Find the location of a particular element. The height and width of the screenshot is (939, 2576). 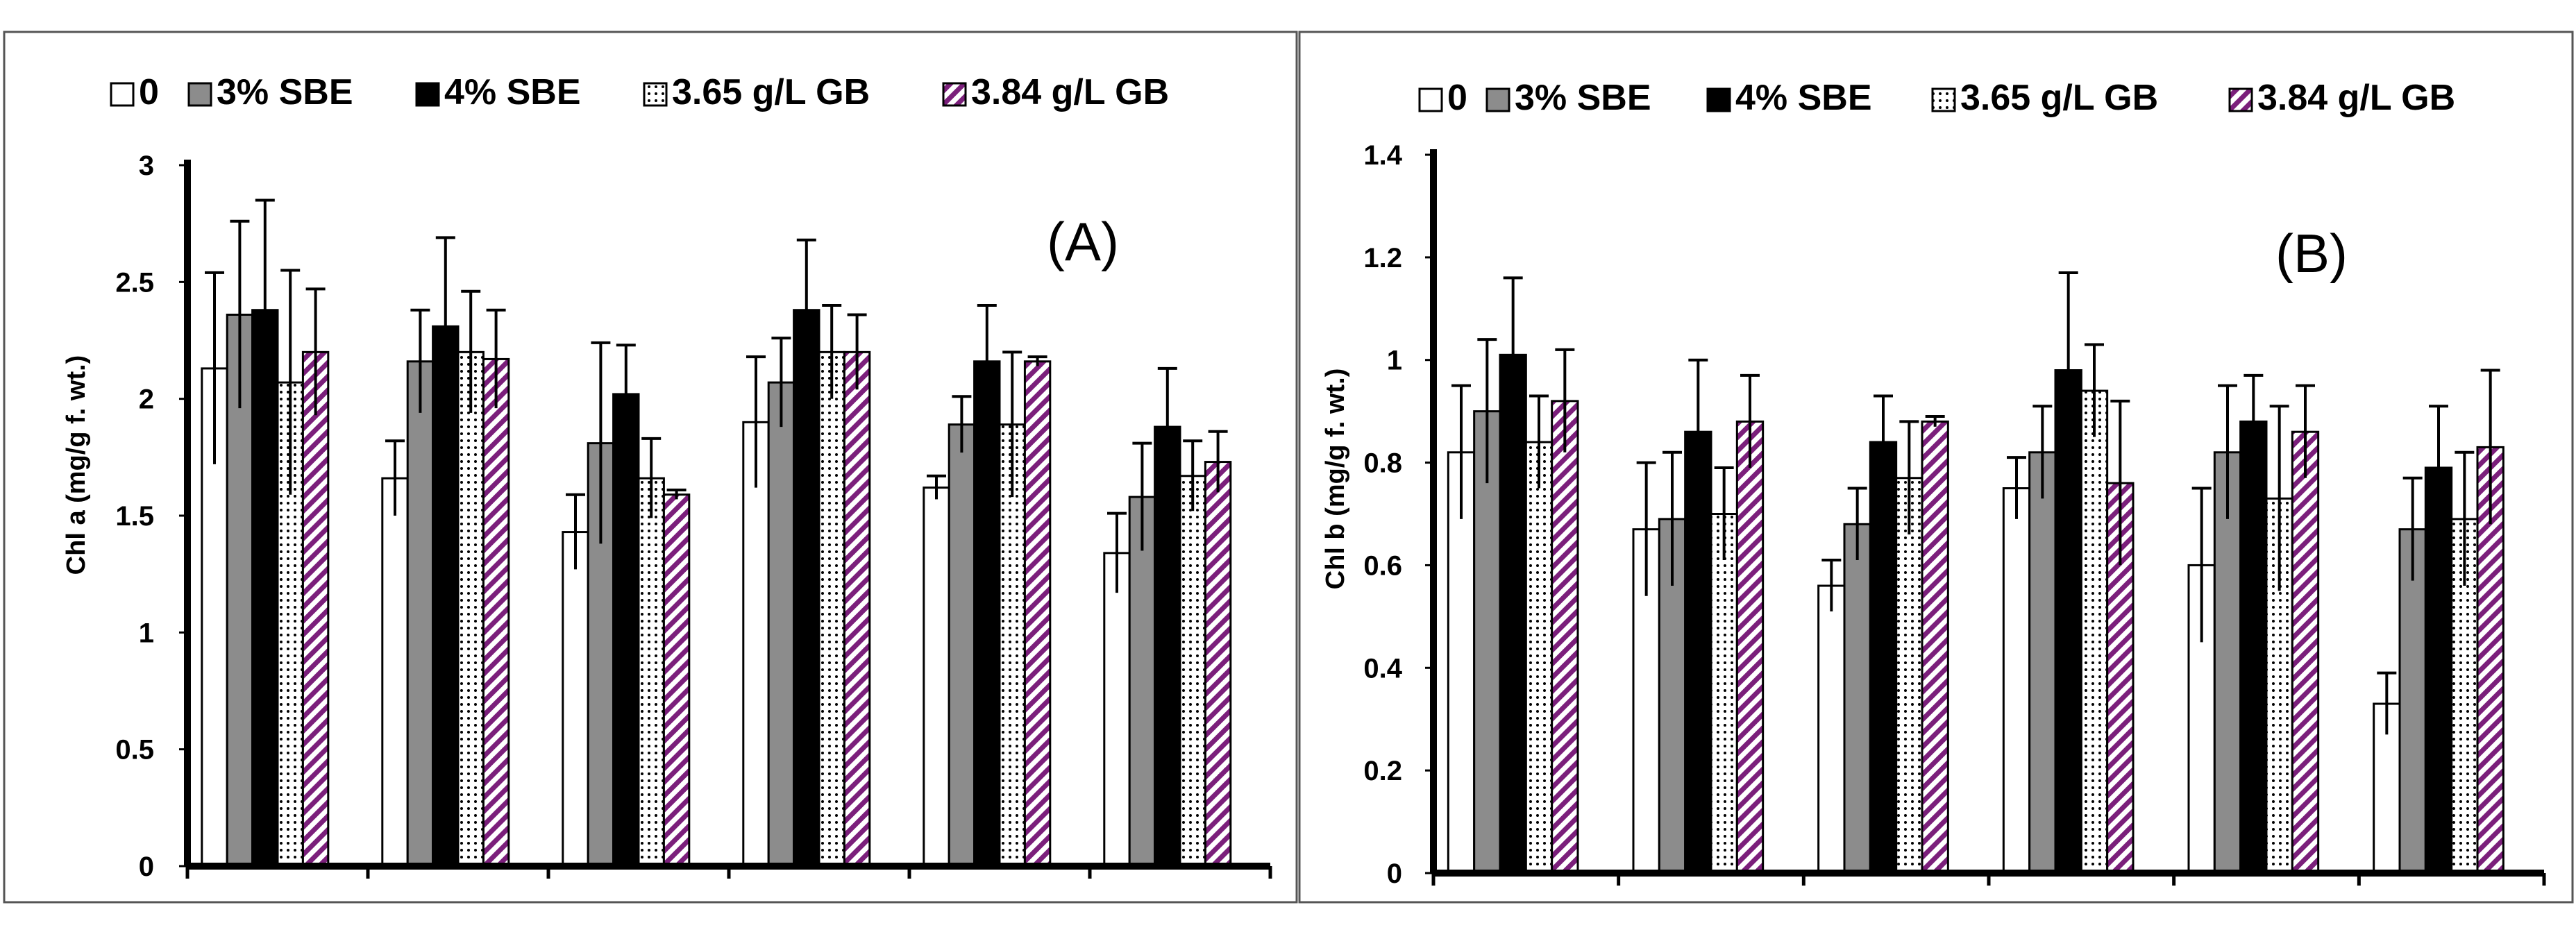

y-tick-label: 0.8 is located at coordinates (1382, 463).